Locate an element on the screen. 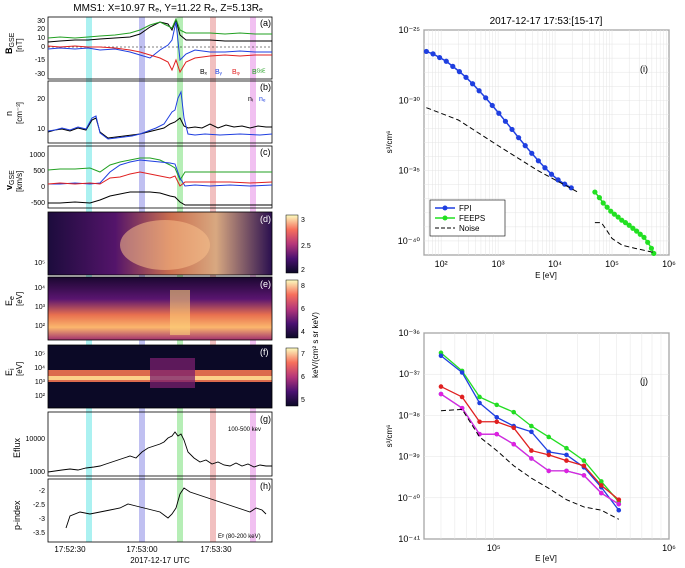 This screenshot has width=685, height=568. panel-c-ylabel: vGSE is located at coordinates (10, 180).